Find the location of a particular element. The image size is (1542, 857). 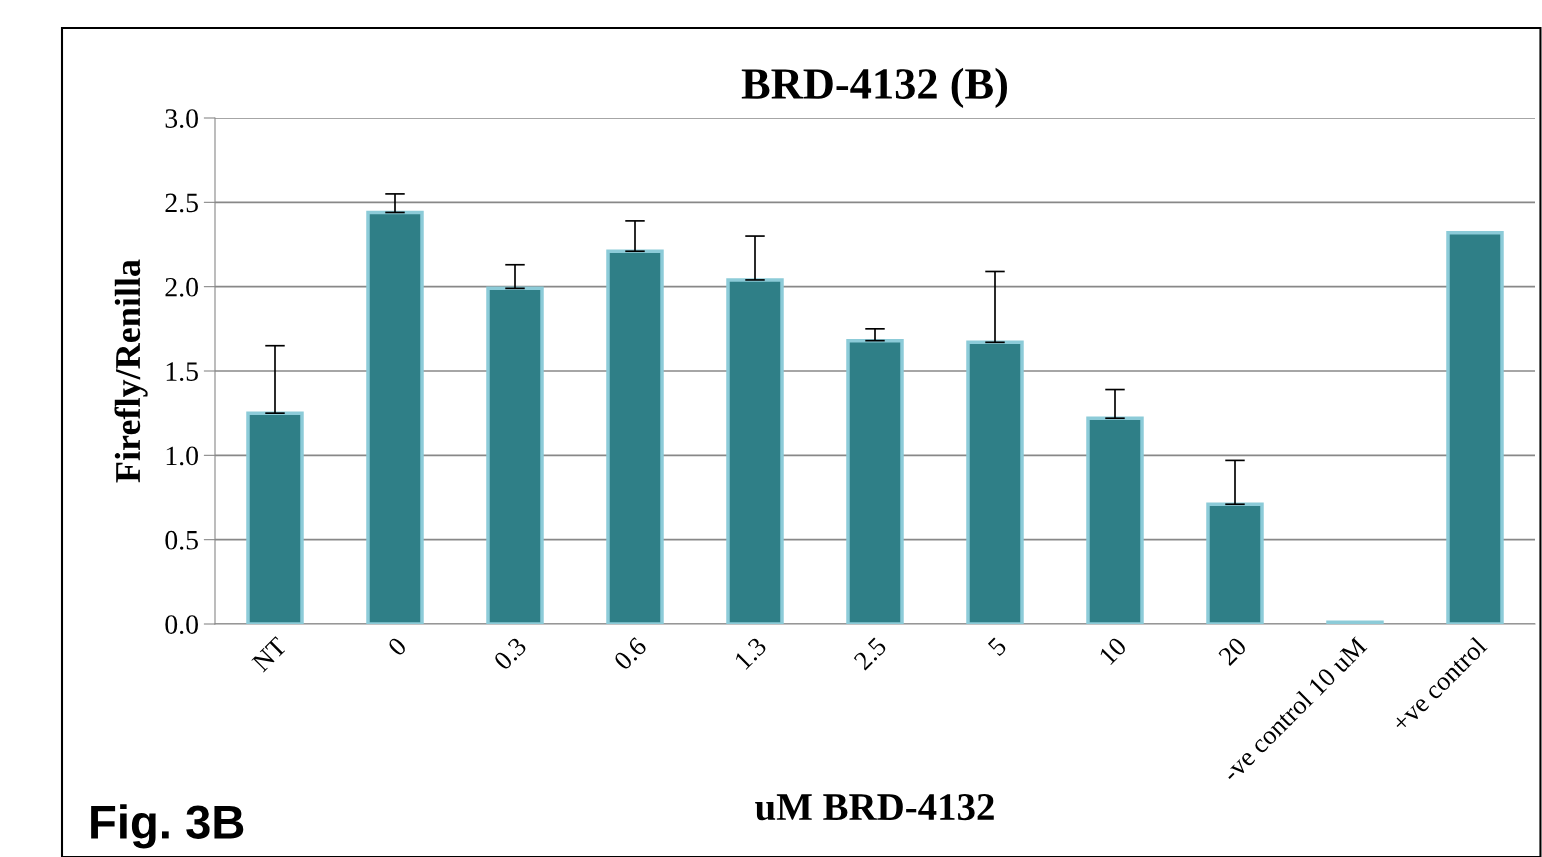

y-tick-label: 3.0 is located at coordinates (181, 119).